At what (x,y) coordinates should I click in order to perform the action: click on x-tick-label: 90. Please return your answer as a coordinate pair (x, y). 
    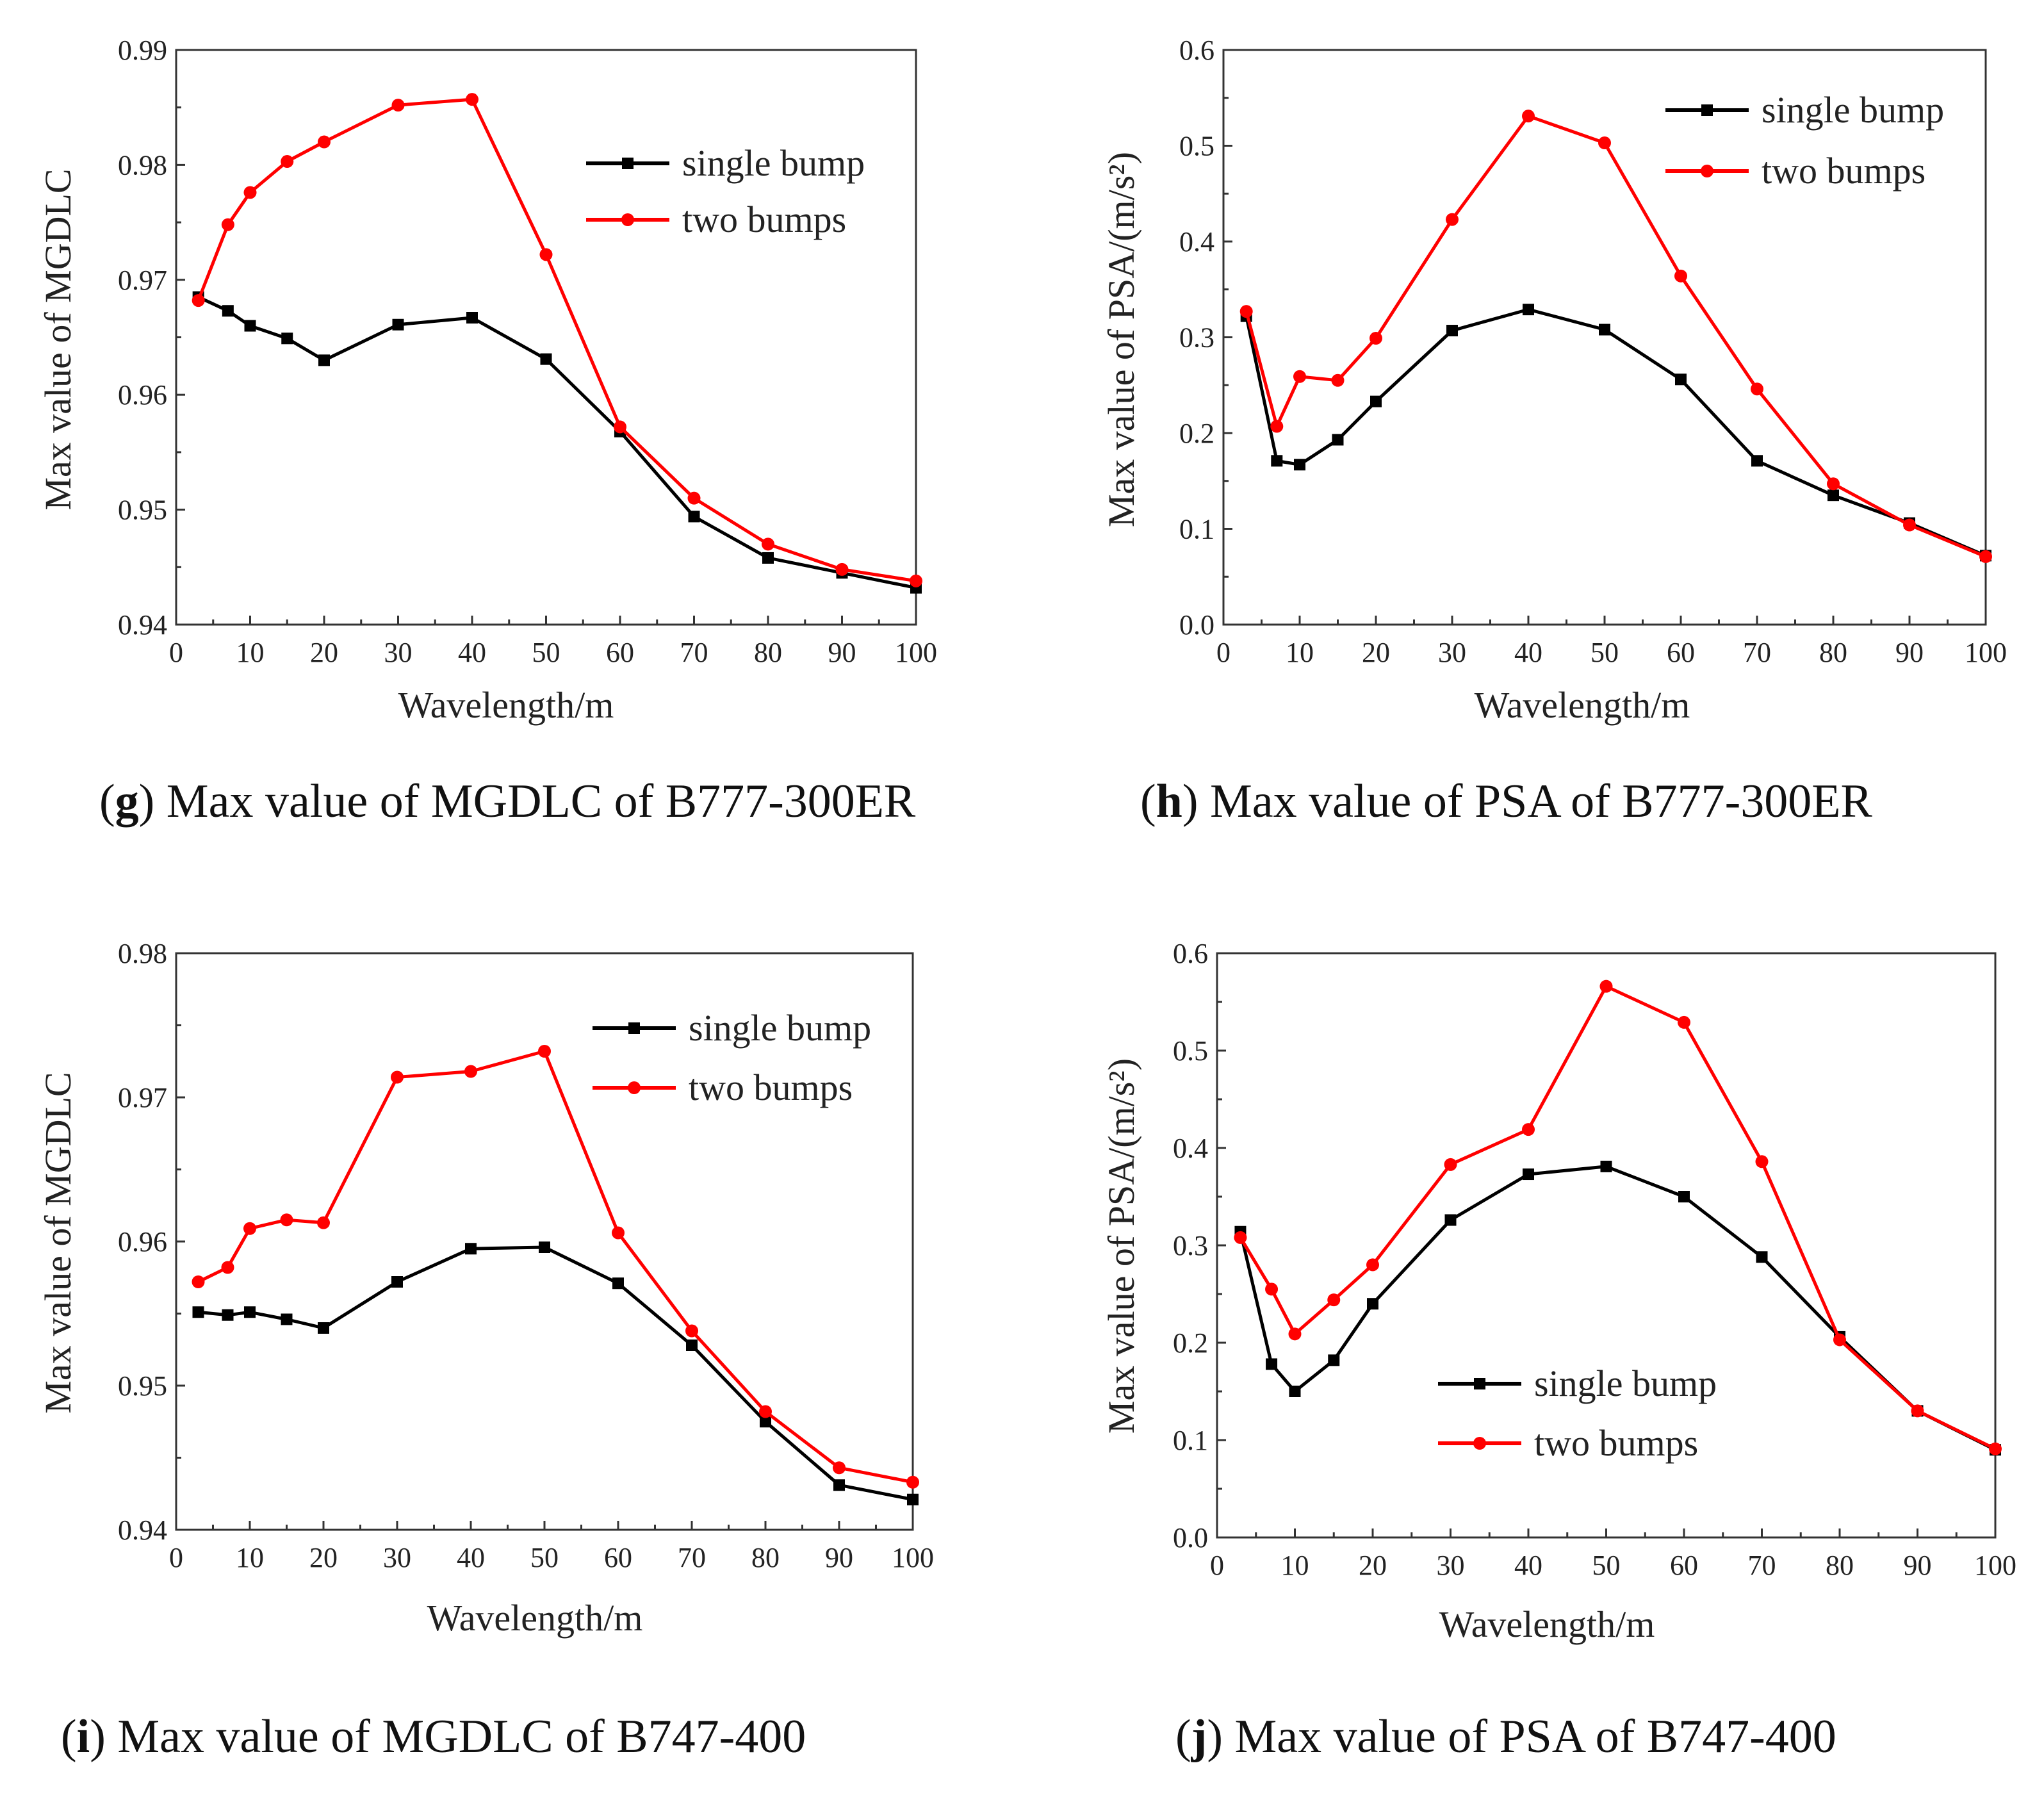
    Looking at the image, I should click on (839, 1558).